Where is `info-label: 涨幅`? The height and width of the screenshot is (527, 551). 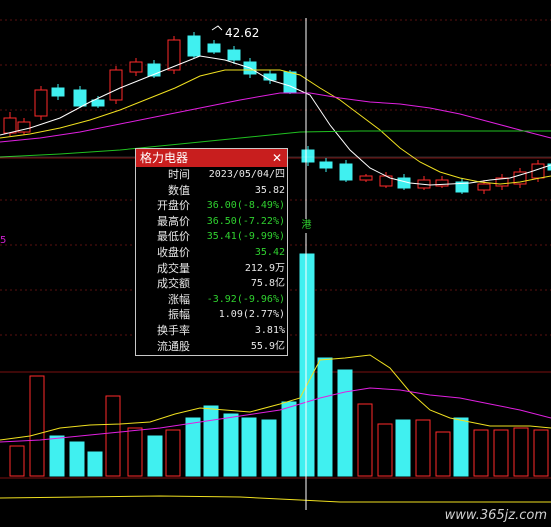
info-label: 涨幅 is located at coordinates (179, 299).